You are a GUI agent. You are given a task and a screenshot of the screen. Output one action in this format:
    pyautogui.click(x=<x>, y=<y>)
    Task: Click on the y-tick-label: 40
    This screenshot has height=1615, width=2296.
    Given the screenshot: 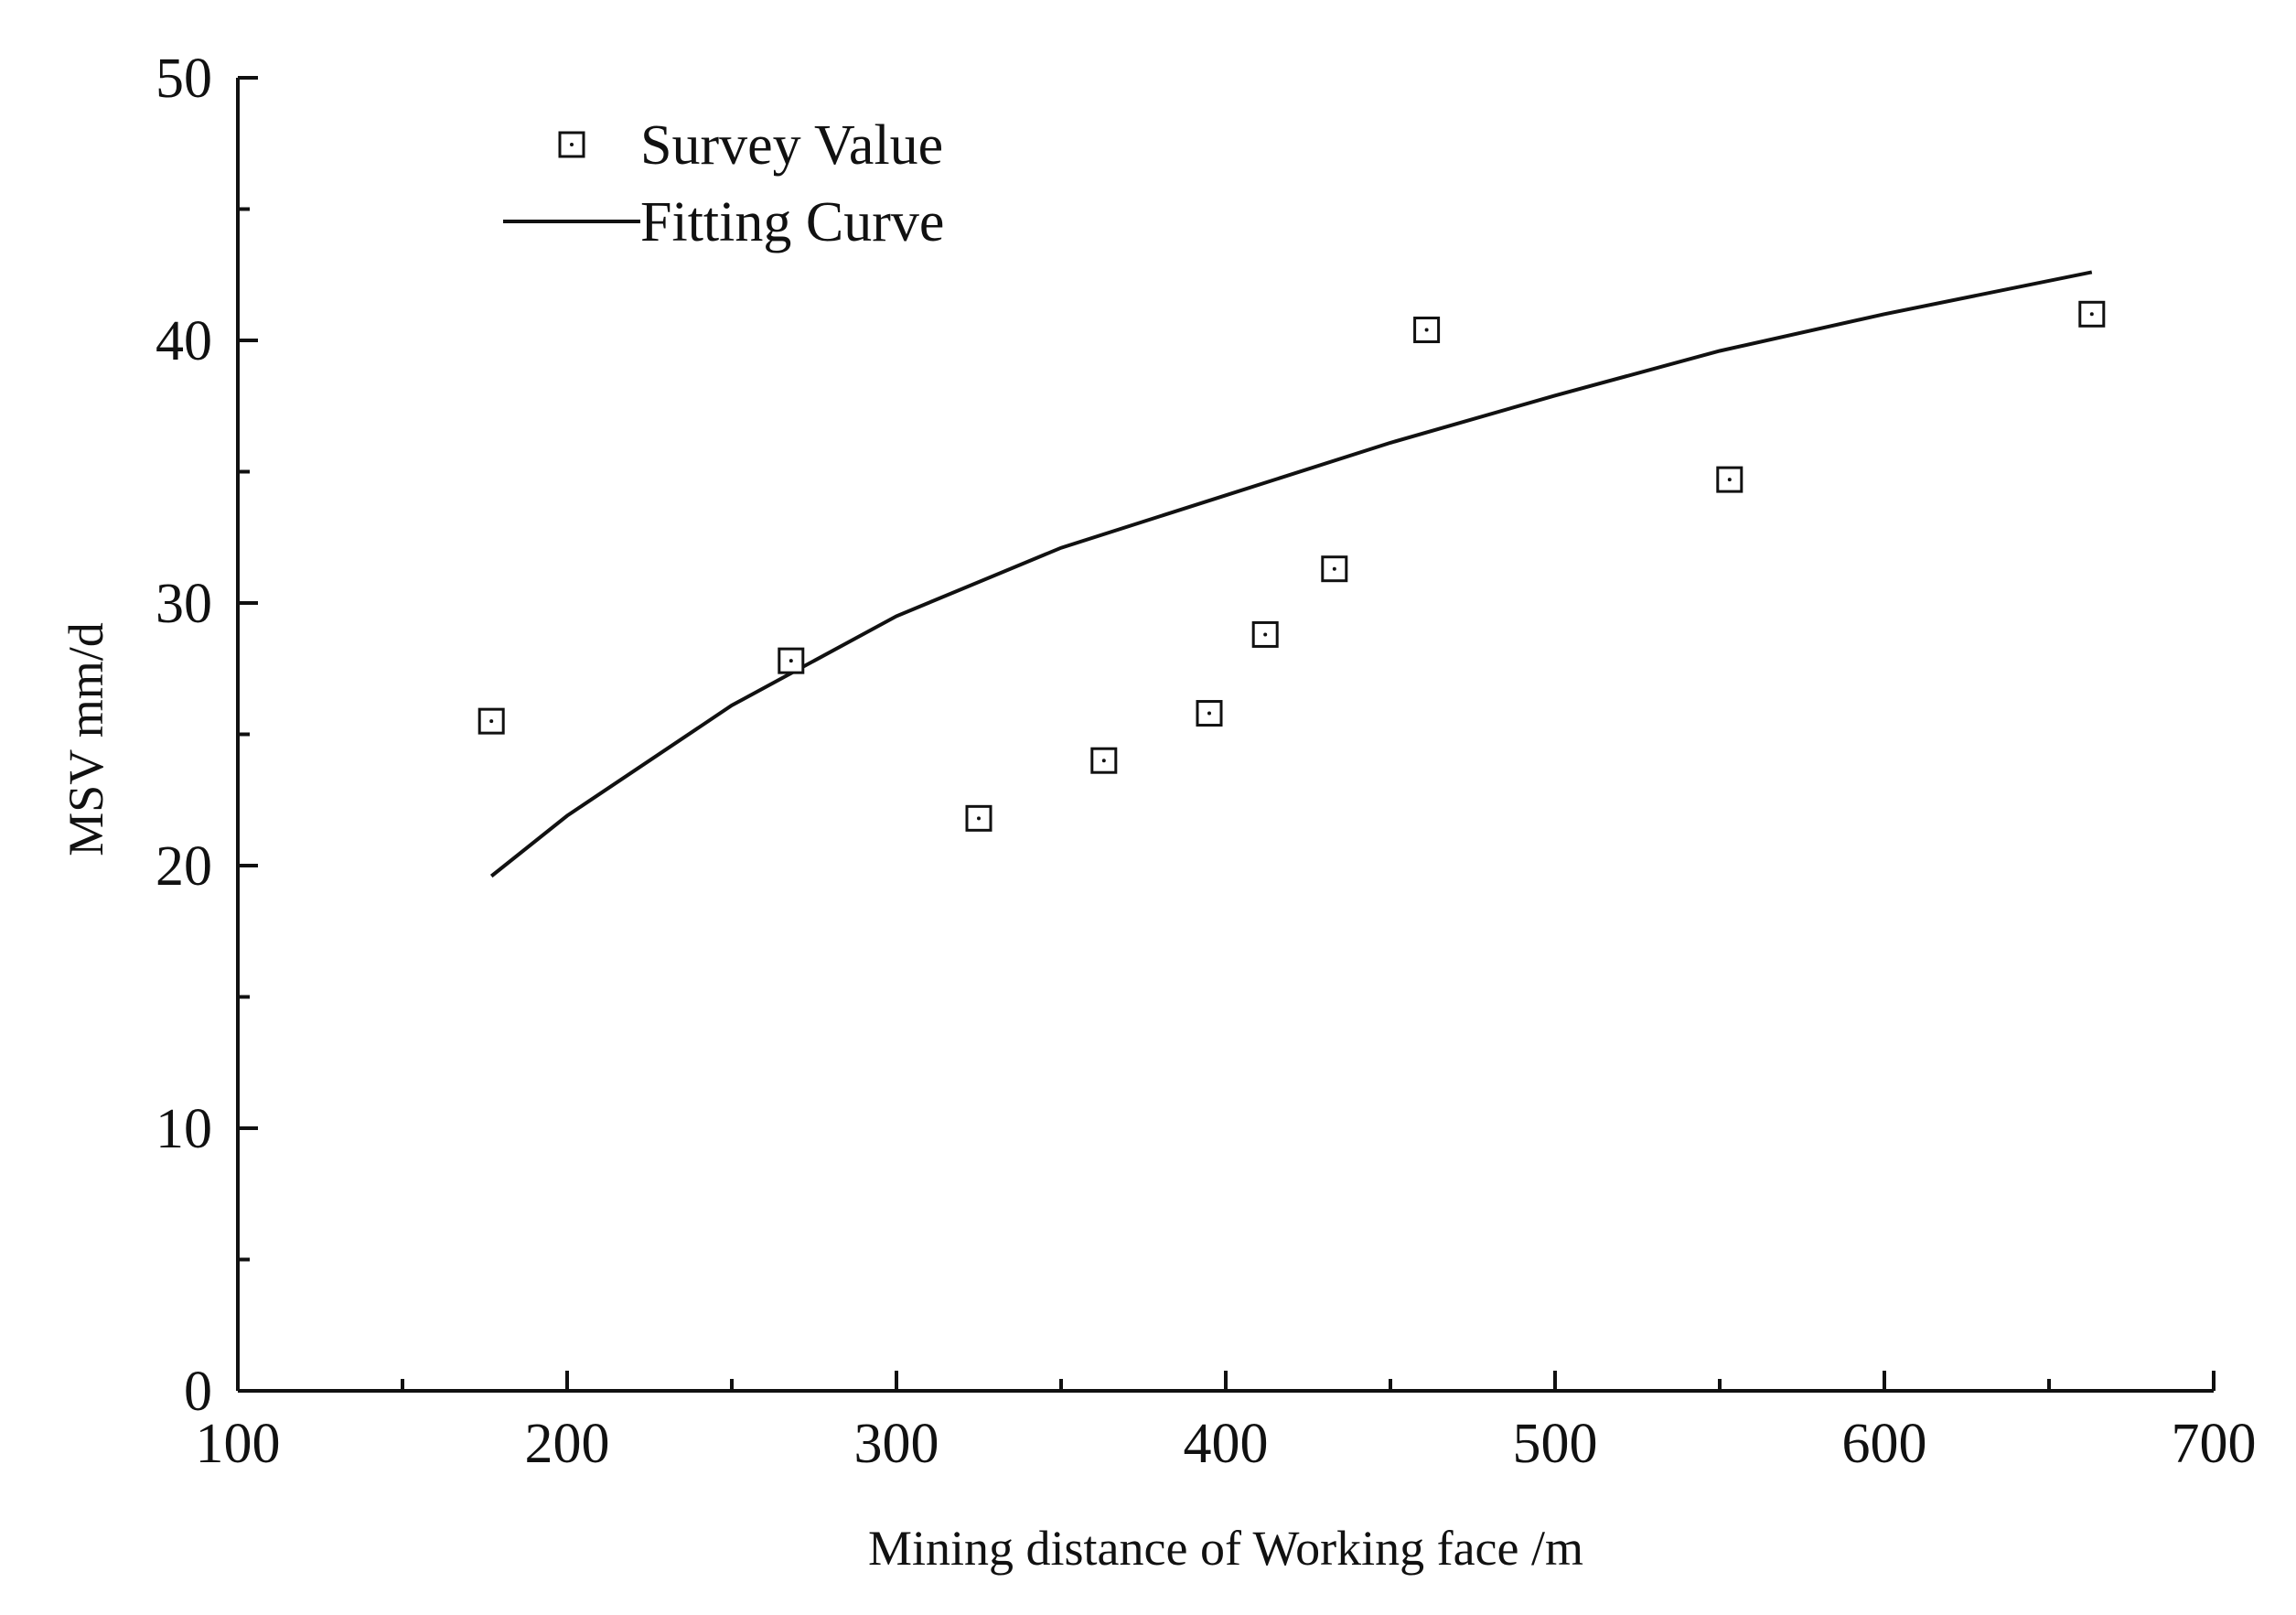 What is the action you would take?
    pyautogui.click(x=184, y=341)
    